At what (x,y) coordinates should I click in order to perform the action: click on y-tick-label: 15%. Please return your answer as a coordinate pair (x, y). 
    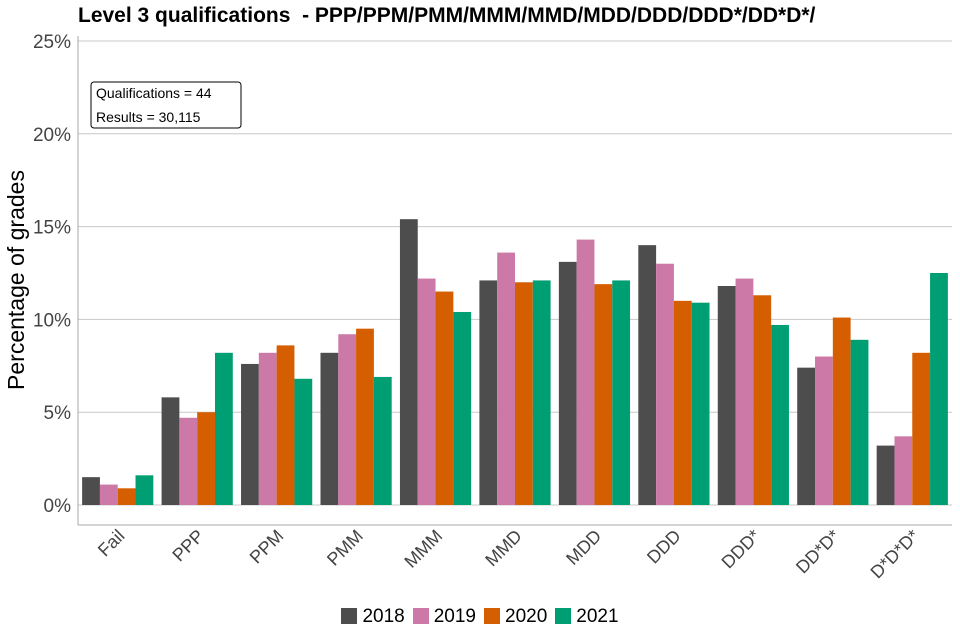
    Looking at the image, I should click on (52, 228).